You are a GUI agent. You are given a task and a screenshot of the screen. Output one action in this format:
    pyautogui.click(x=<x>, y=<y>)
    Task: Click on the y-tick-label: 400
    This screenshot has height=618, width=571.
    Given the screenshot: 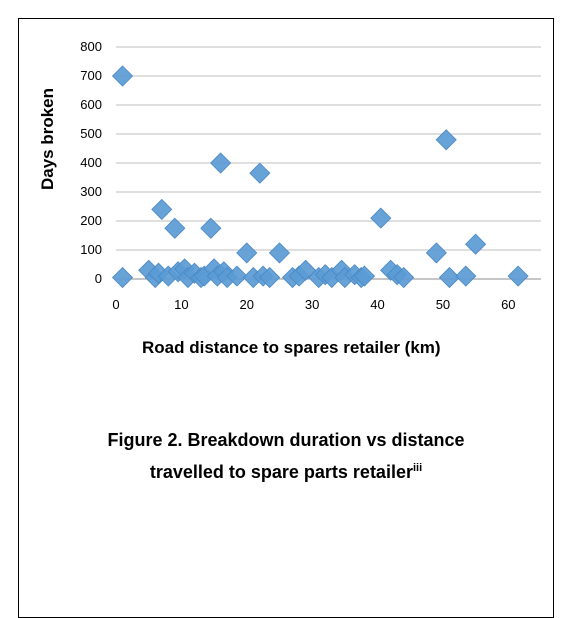 What is the action you would take?
    pyautogui.click(x=91, y=162)
    